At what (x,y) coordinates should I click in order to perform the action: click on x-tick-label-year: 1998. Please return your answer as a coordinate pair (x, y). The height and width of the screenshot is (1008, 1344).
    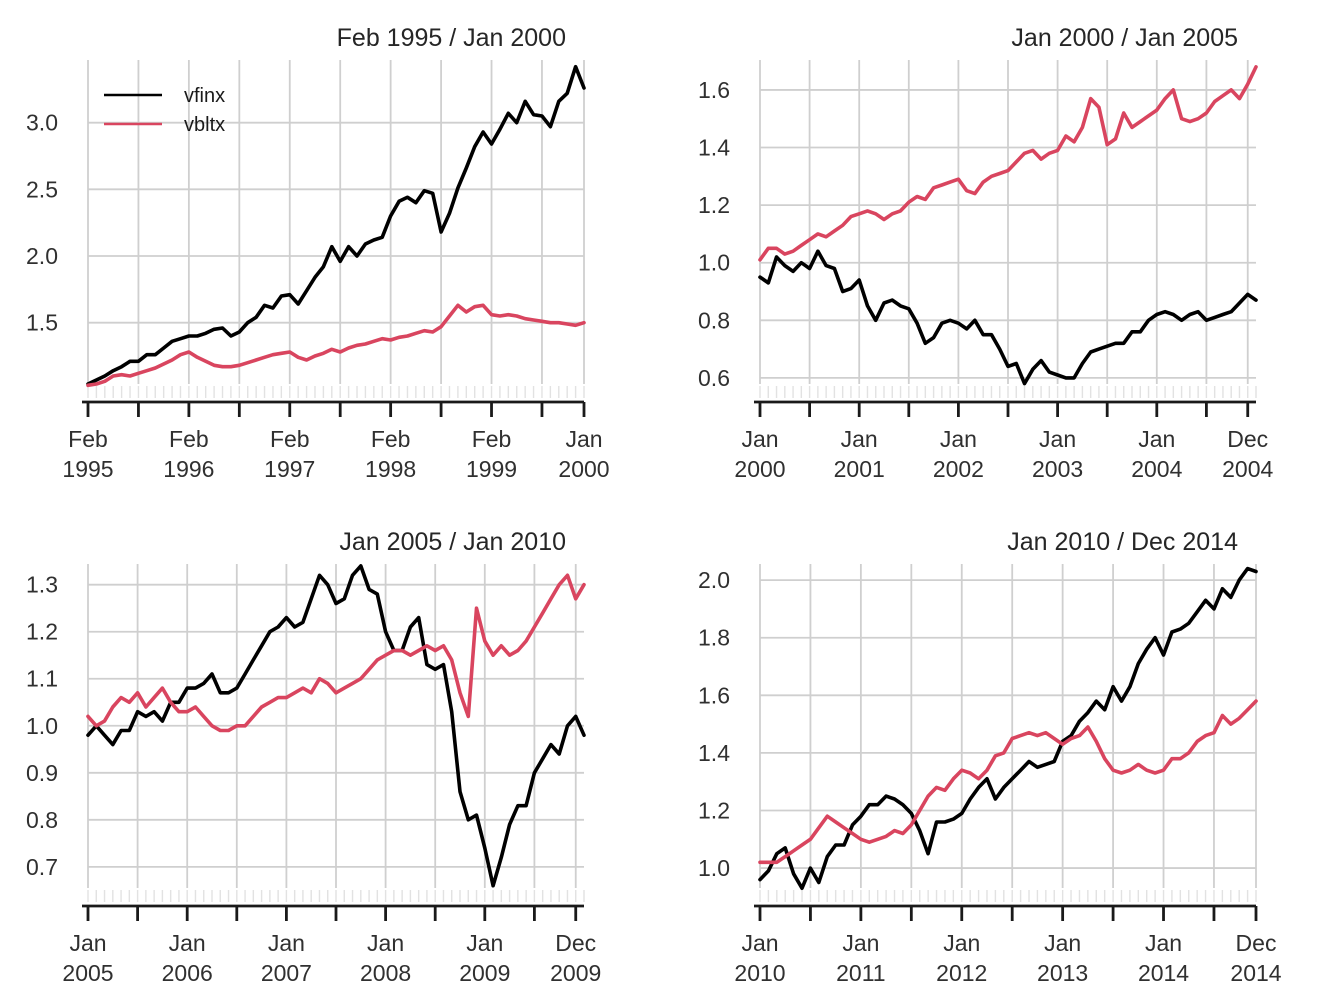
    Looking at the image, I should click on (390, 469).